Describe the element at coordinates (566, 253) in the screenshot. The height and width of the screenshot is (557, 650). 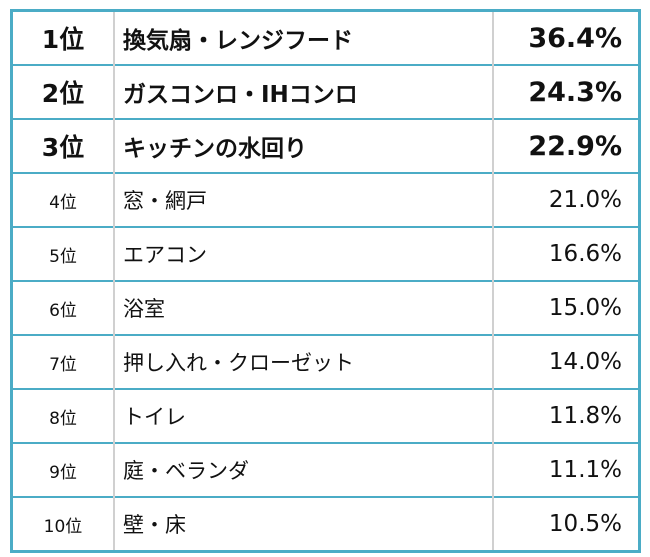
I see `percent-cell: 16.6%` at that location.